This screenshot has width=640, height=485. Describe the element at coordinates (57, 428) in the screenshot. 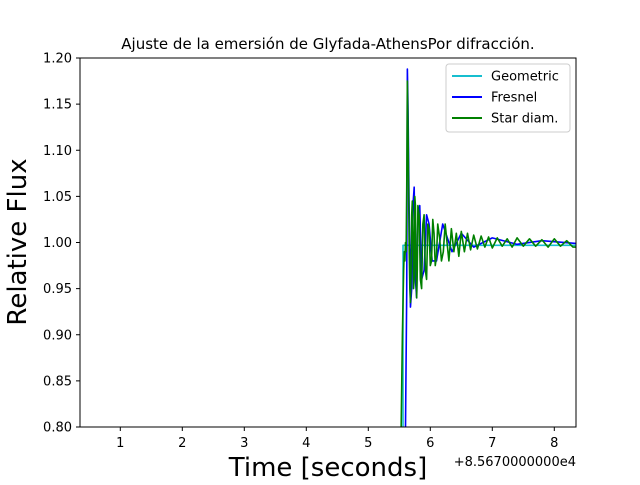

I see `y-tick-label: 0.80` at that location.